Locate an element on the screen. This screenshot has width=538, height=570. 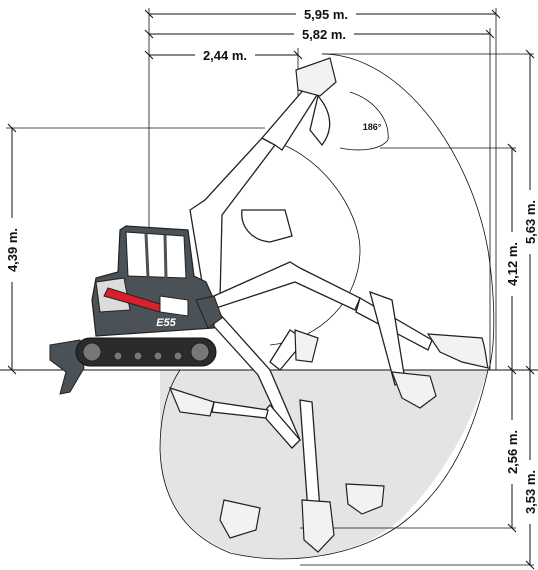
accent-panel is located at coordinates (174, 306).